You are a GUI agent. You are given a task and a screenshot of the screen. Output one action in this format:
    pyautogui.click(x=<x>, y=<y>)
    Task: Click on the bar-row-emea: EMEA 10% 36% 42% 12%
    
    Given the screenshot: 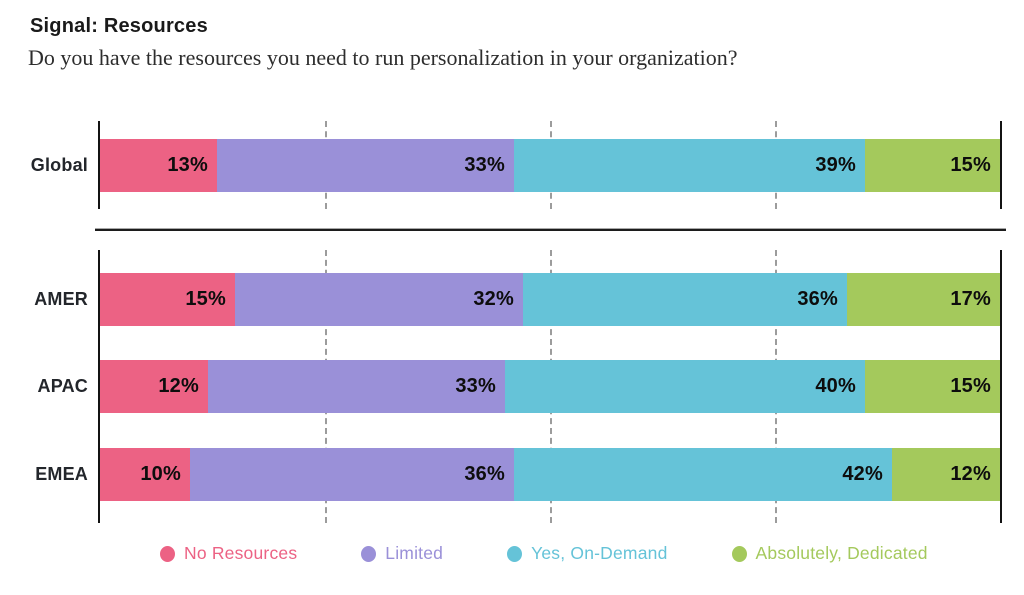 What is the action you would take?
    pyautogui.click(x=517, y=474)
    